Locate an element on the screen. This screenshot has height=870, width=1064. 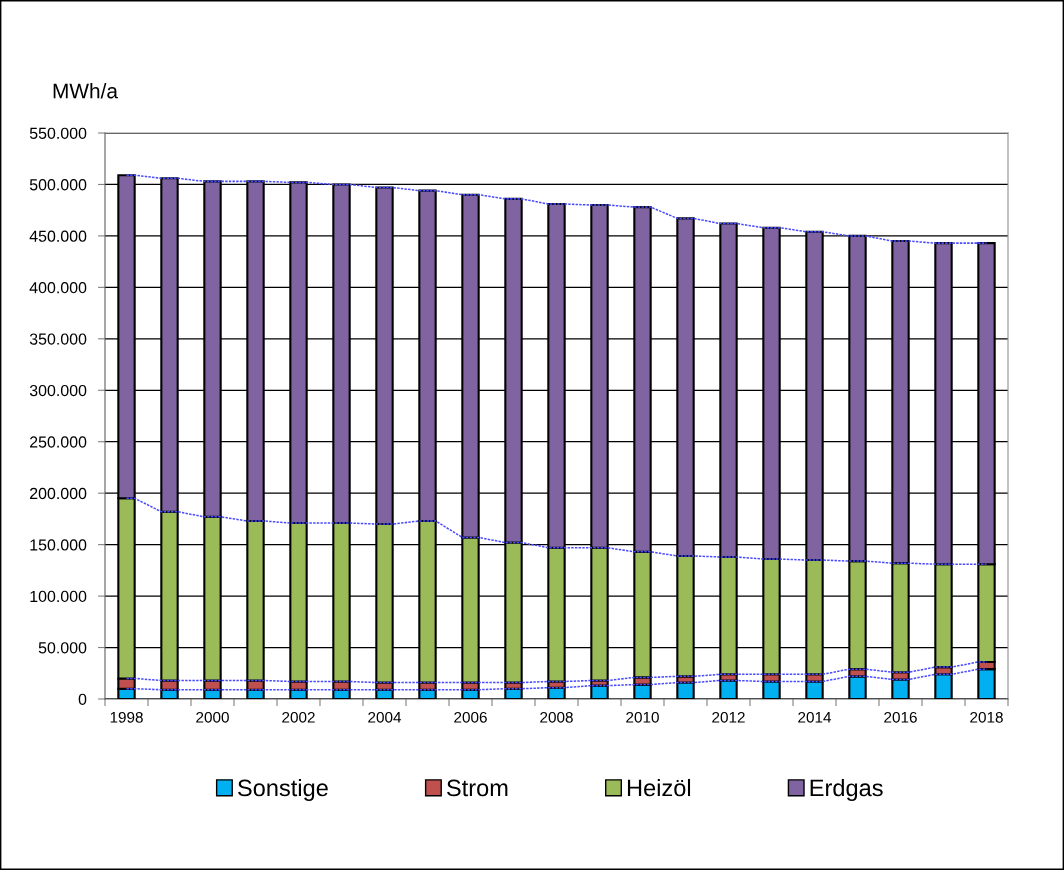
x-tick-label: 2016 is located at coordinates (900, 717).